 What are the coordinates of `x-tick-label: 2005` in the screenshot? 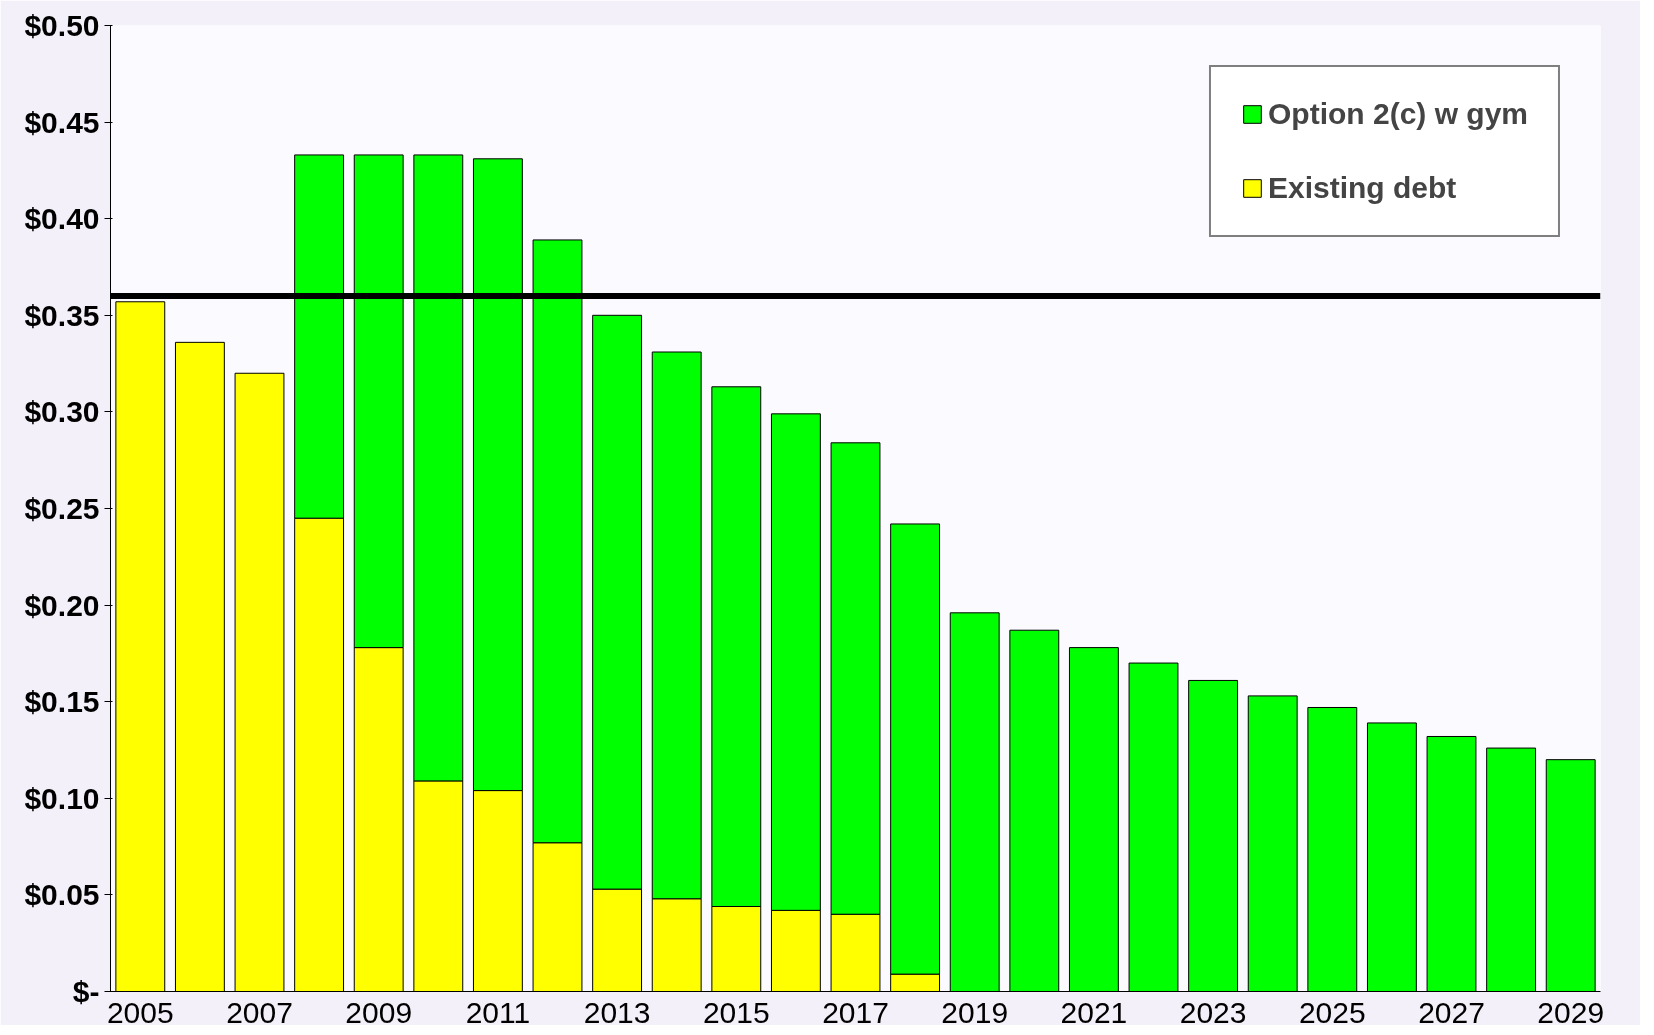 It's located at (140, 1012).